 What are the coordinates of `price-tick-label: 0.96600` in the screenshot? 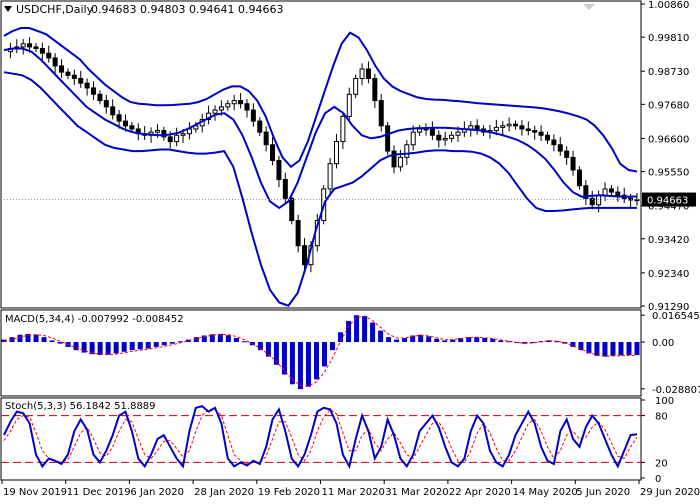 It's located at (668, 139).